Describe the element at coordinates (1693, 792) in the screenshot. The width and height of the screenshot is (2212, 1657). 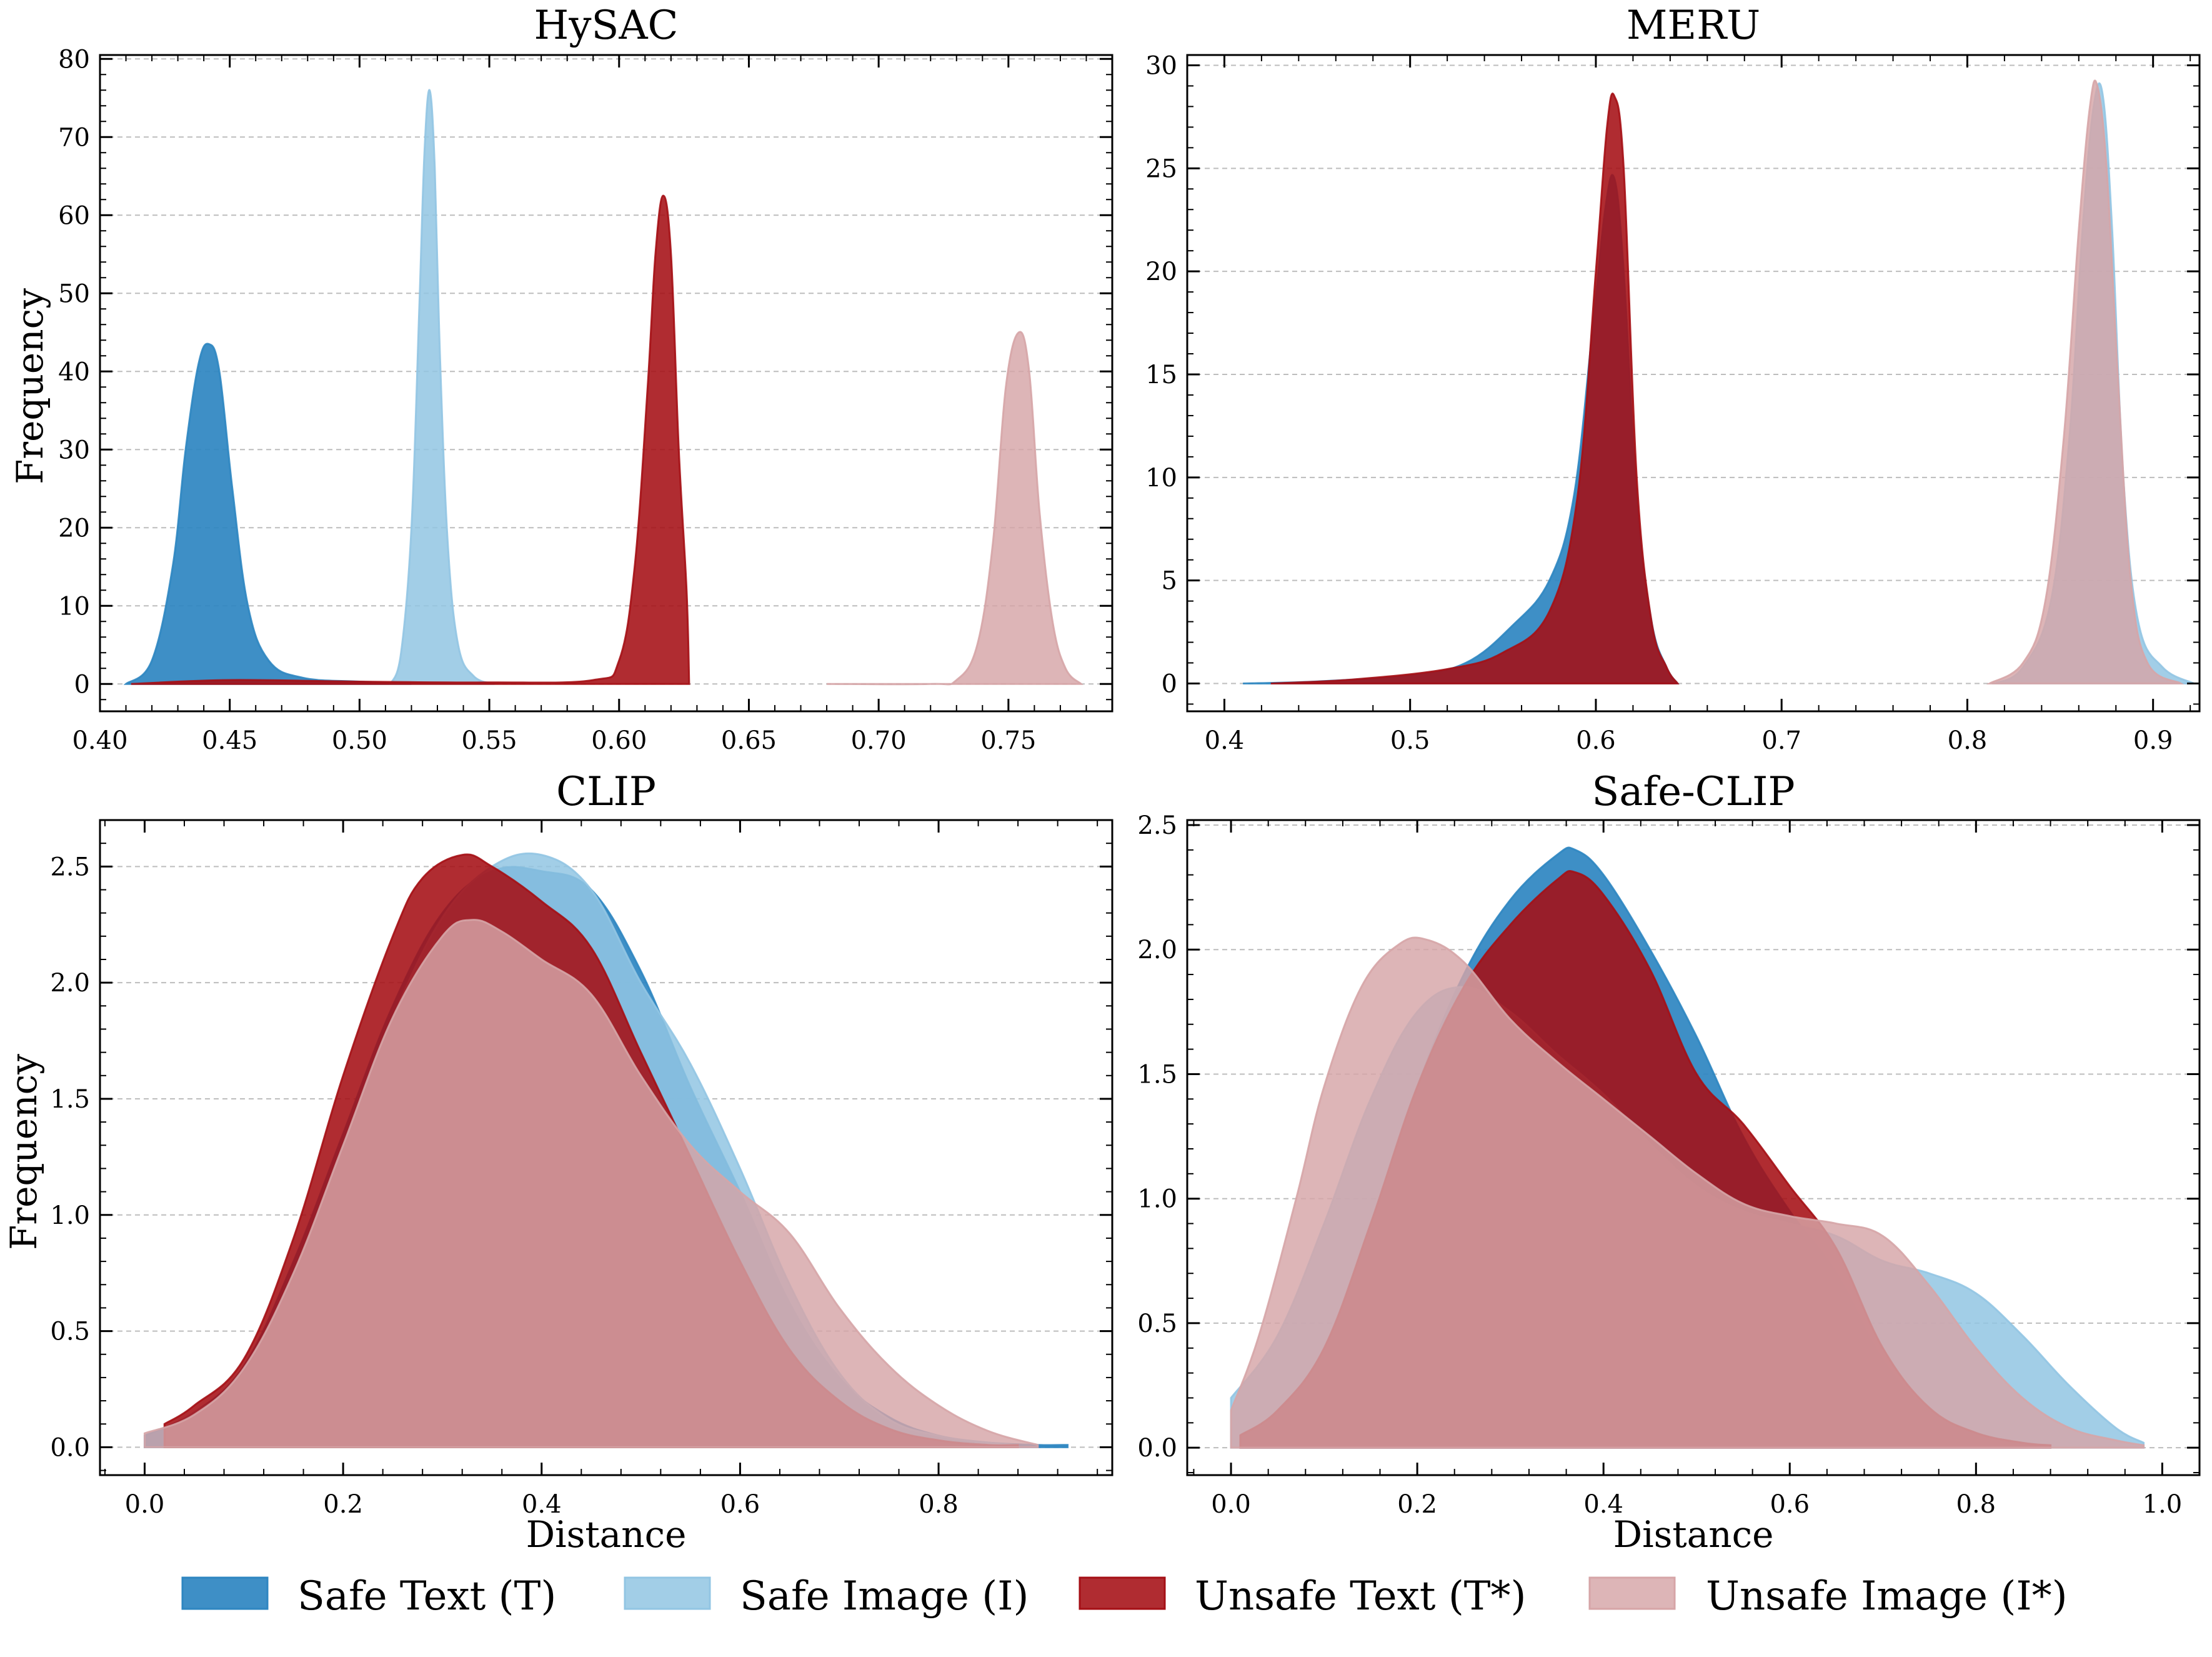
I see `panel-title: Safe-CLIP` at that location.